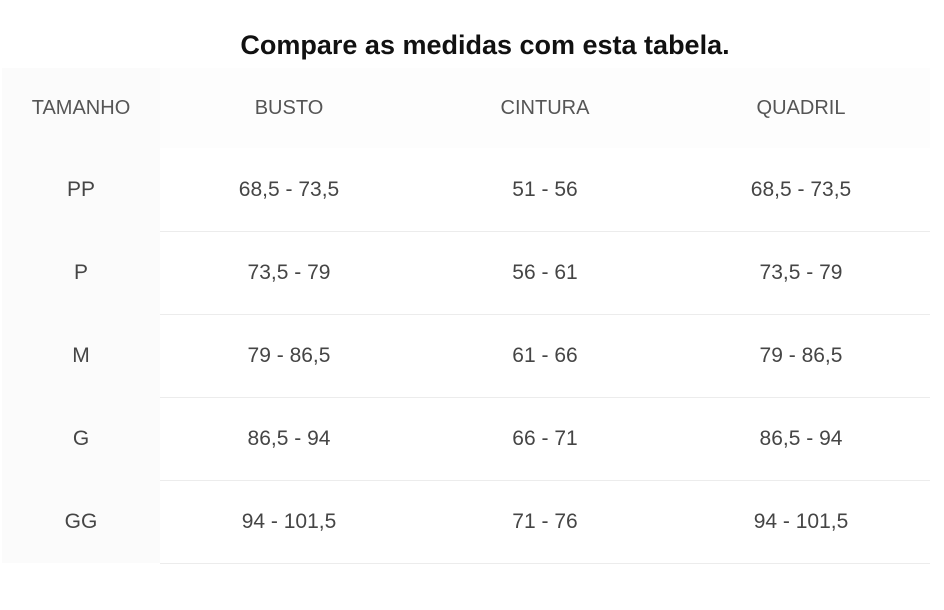 This screenshot has height=610, width=944. I want to click on header-cell: BUSTO, so click(289, 108).